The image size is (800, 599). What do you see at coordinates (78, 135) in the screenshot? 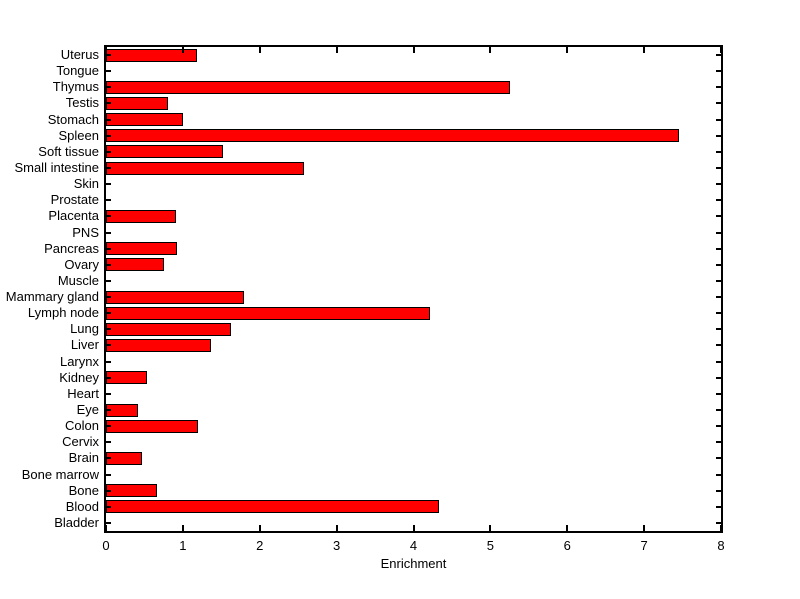
I see `y-tick-label-spleen: Spleen` at bounding box center [78, 135].